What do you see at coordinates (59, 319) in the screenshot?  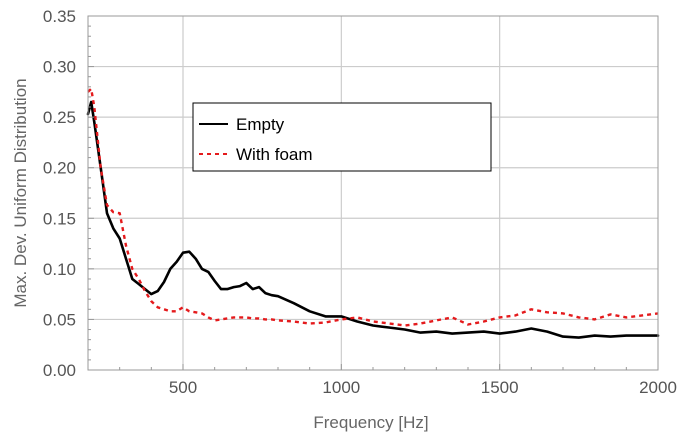 I see `y-tick-label: 0.05` at bounding box center [59, 319].